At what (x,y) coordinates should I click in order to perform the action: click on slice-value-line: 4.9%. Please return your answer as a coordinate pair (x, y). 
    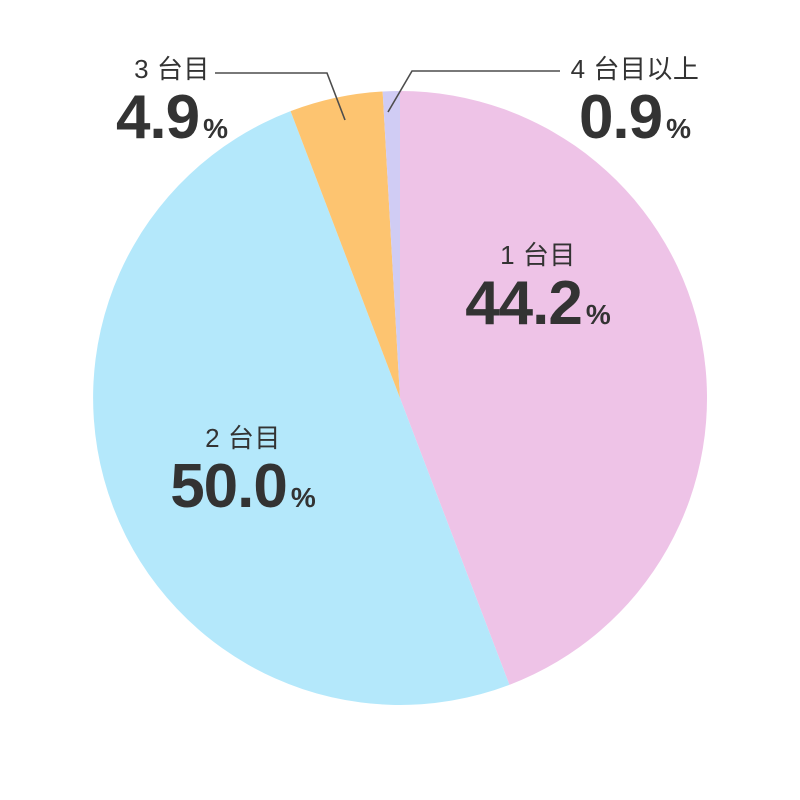
    Looking at the image, I should click on (172, 126).